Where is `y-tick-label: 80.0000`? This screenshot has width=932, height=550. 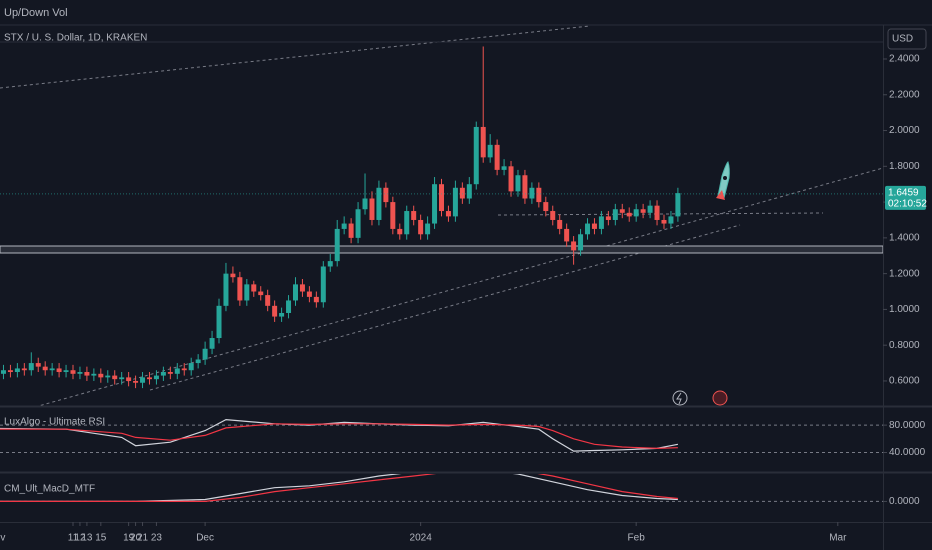 y-tick-label: 80.0000 is located at coordinates (907, 425).